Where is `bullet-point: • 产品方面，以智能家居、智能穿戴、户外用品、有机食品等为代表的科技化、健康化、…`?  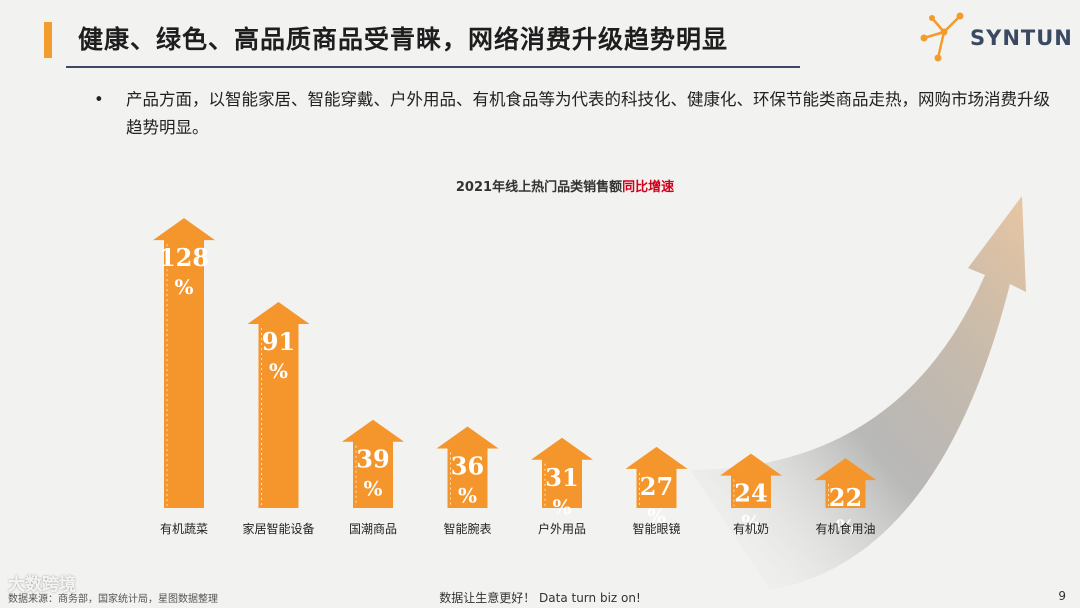
bullet-point: • 产品方面，以智能家居、智能穿戴、户外用品、有机食品等为代表的科技化、健康化、… is located at coordinates (575, 114).